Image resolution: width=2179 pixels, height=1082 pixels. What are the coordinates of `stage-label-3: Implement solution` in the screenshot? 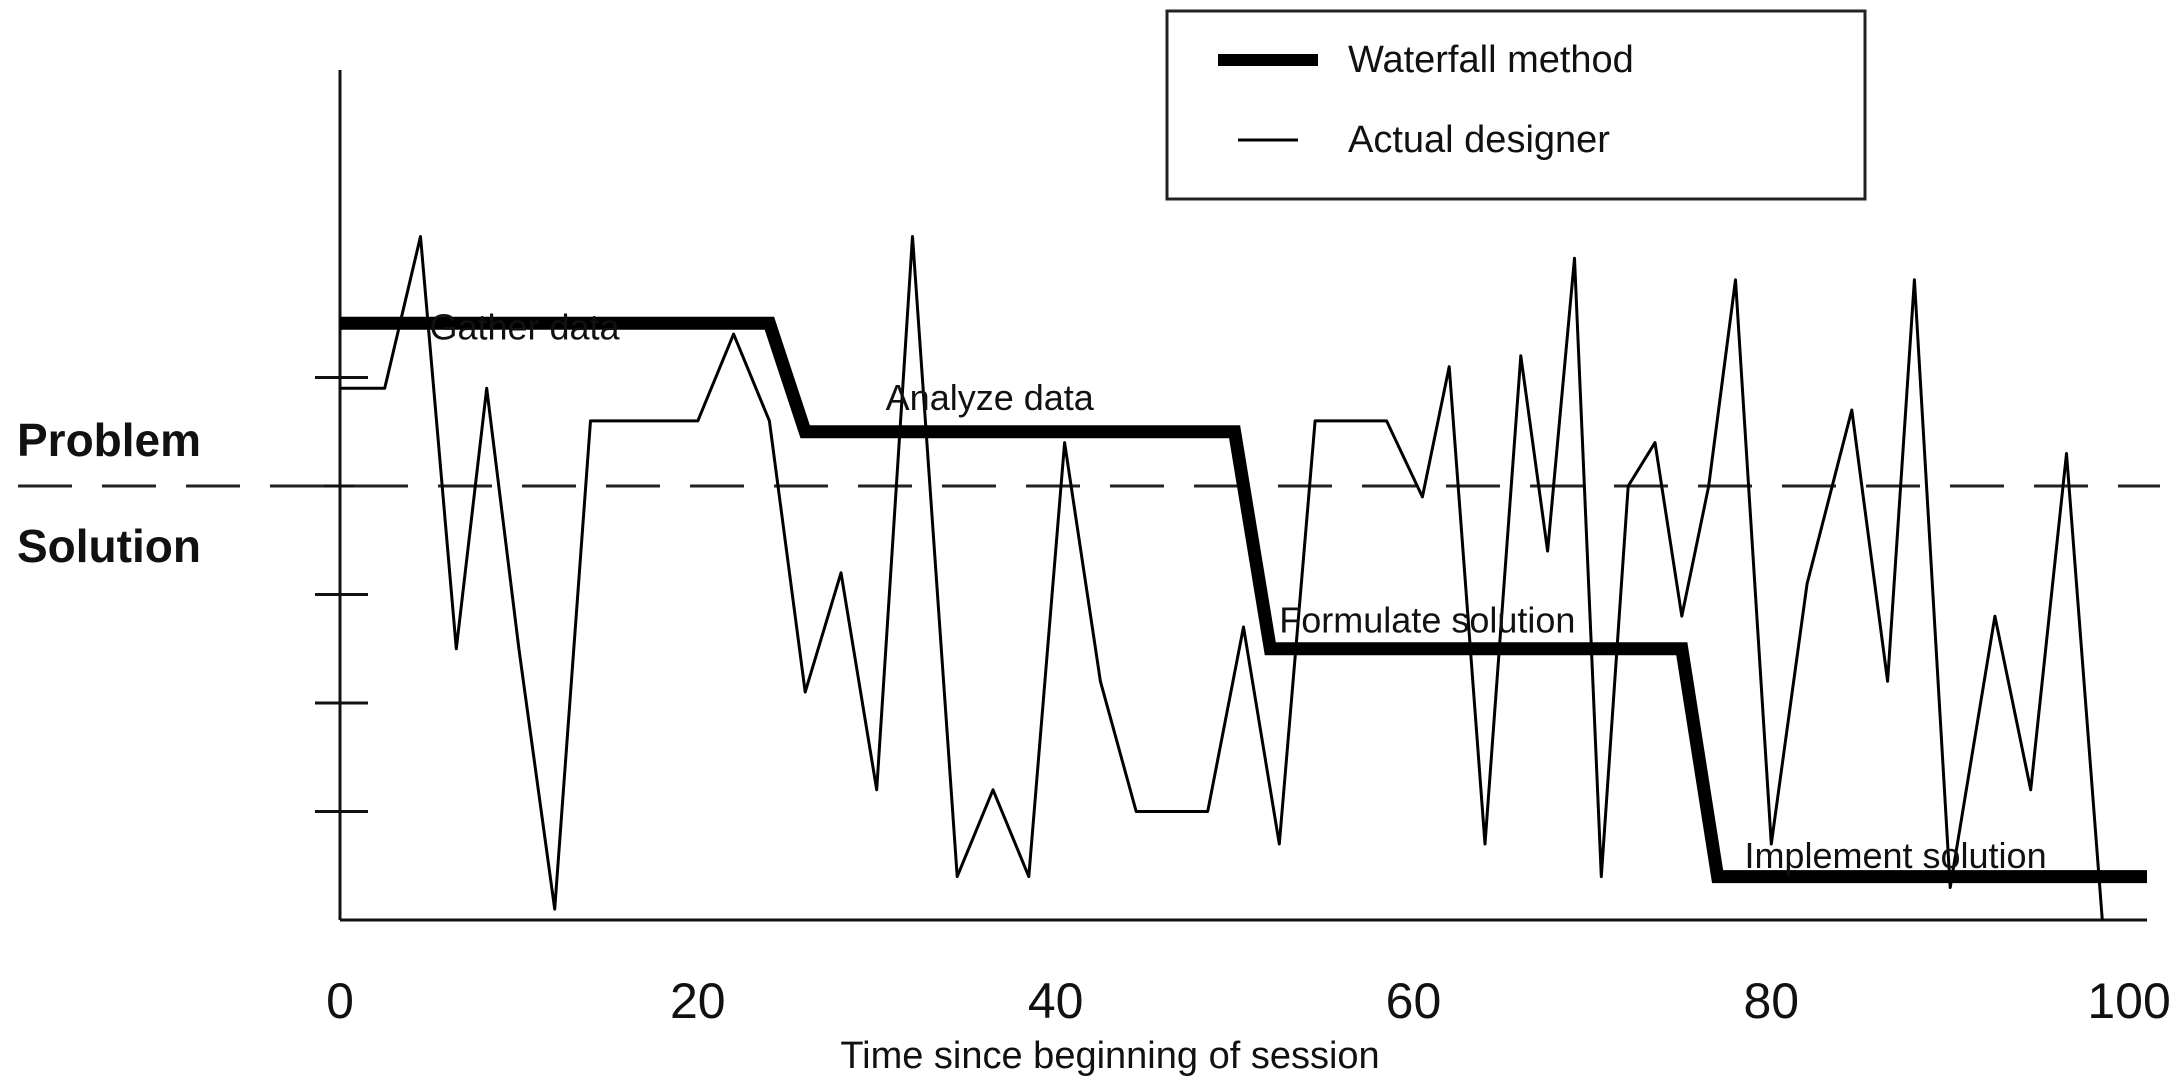 It's located at (1895, 855).